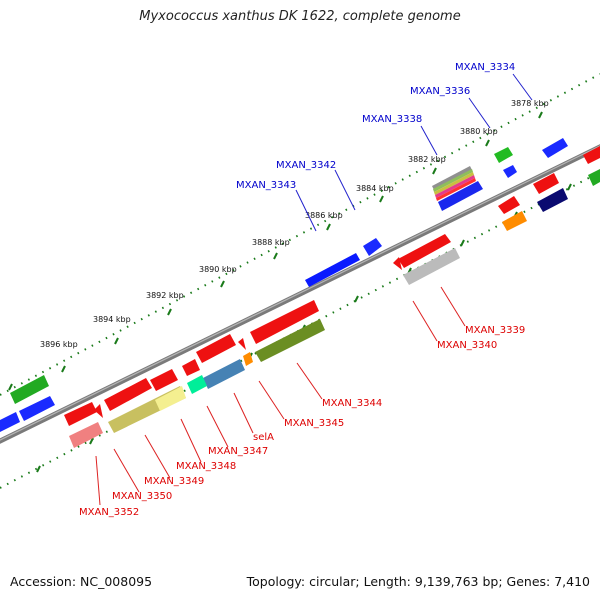 This screenshot has width=600, height=600. I want to click on gene-label: MXAN_3347, so click(238, 451).